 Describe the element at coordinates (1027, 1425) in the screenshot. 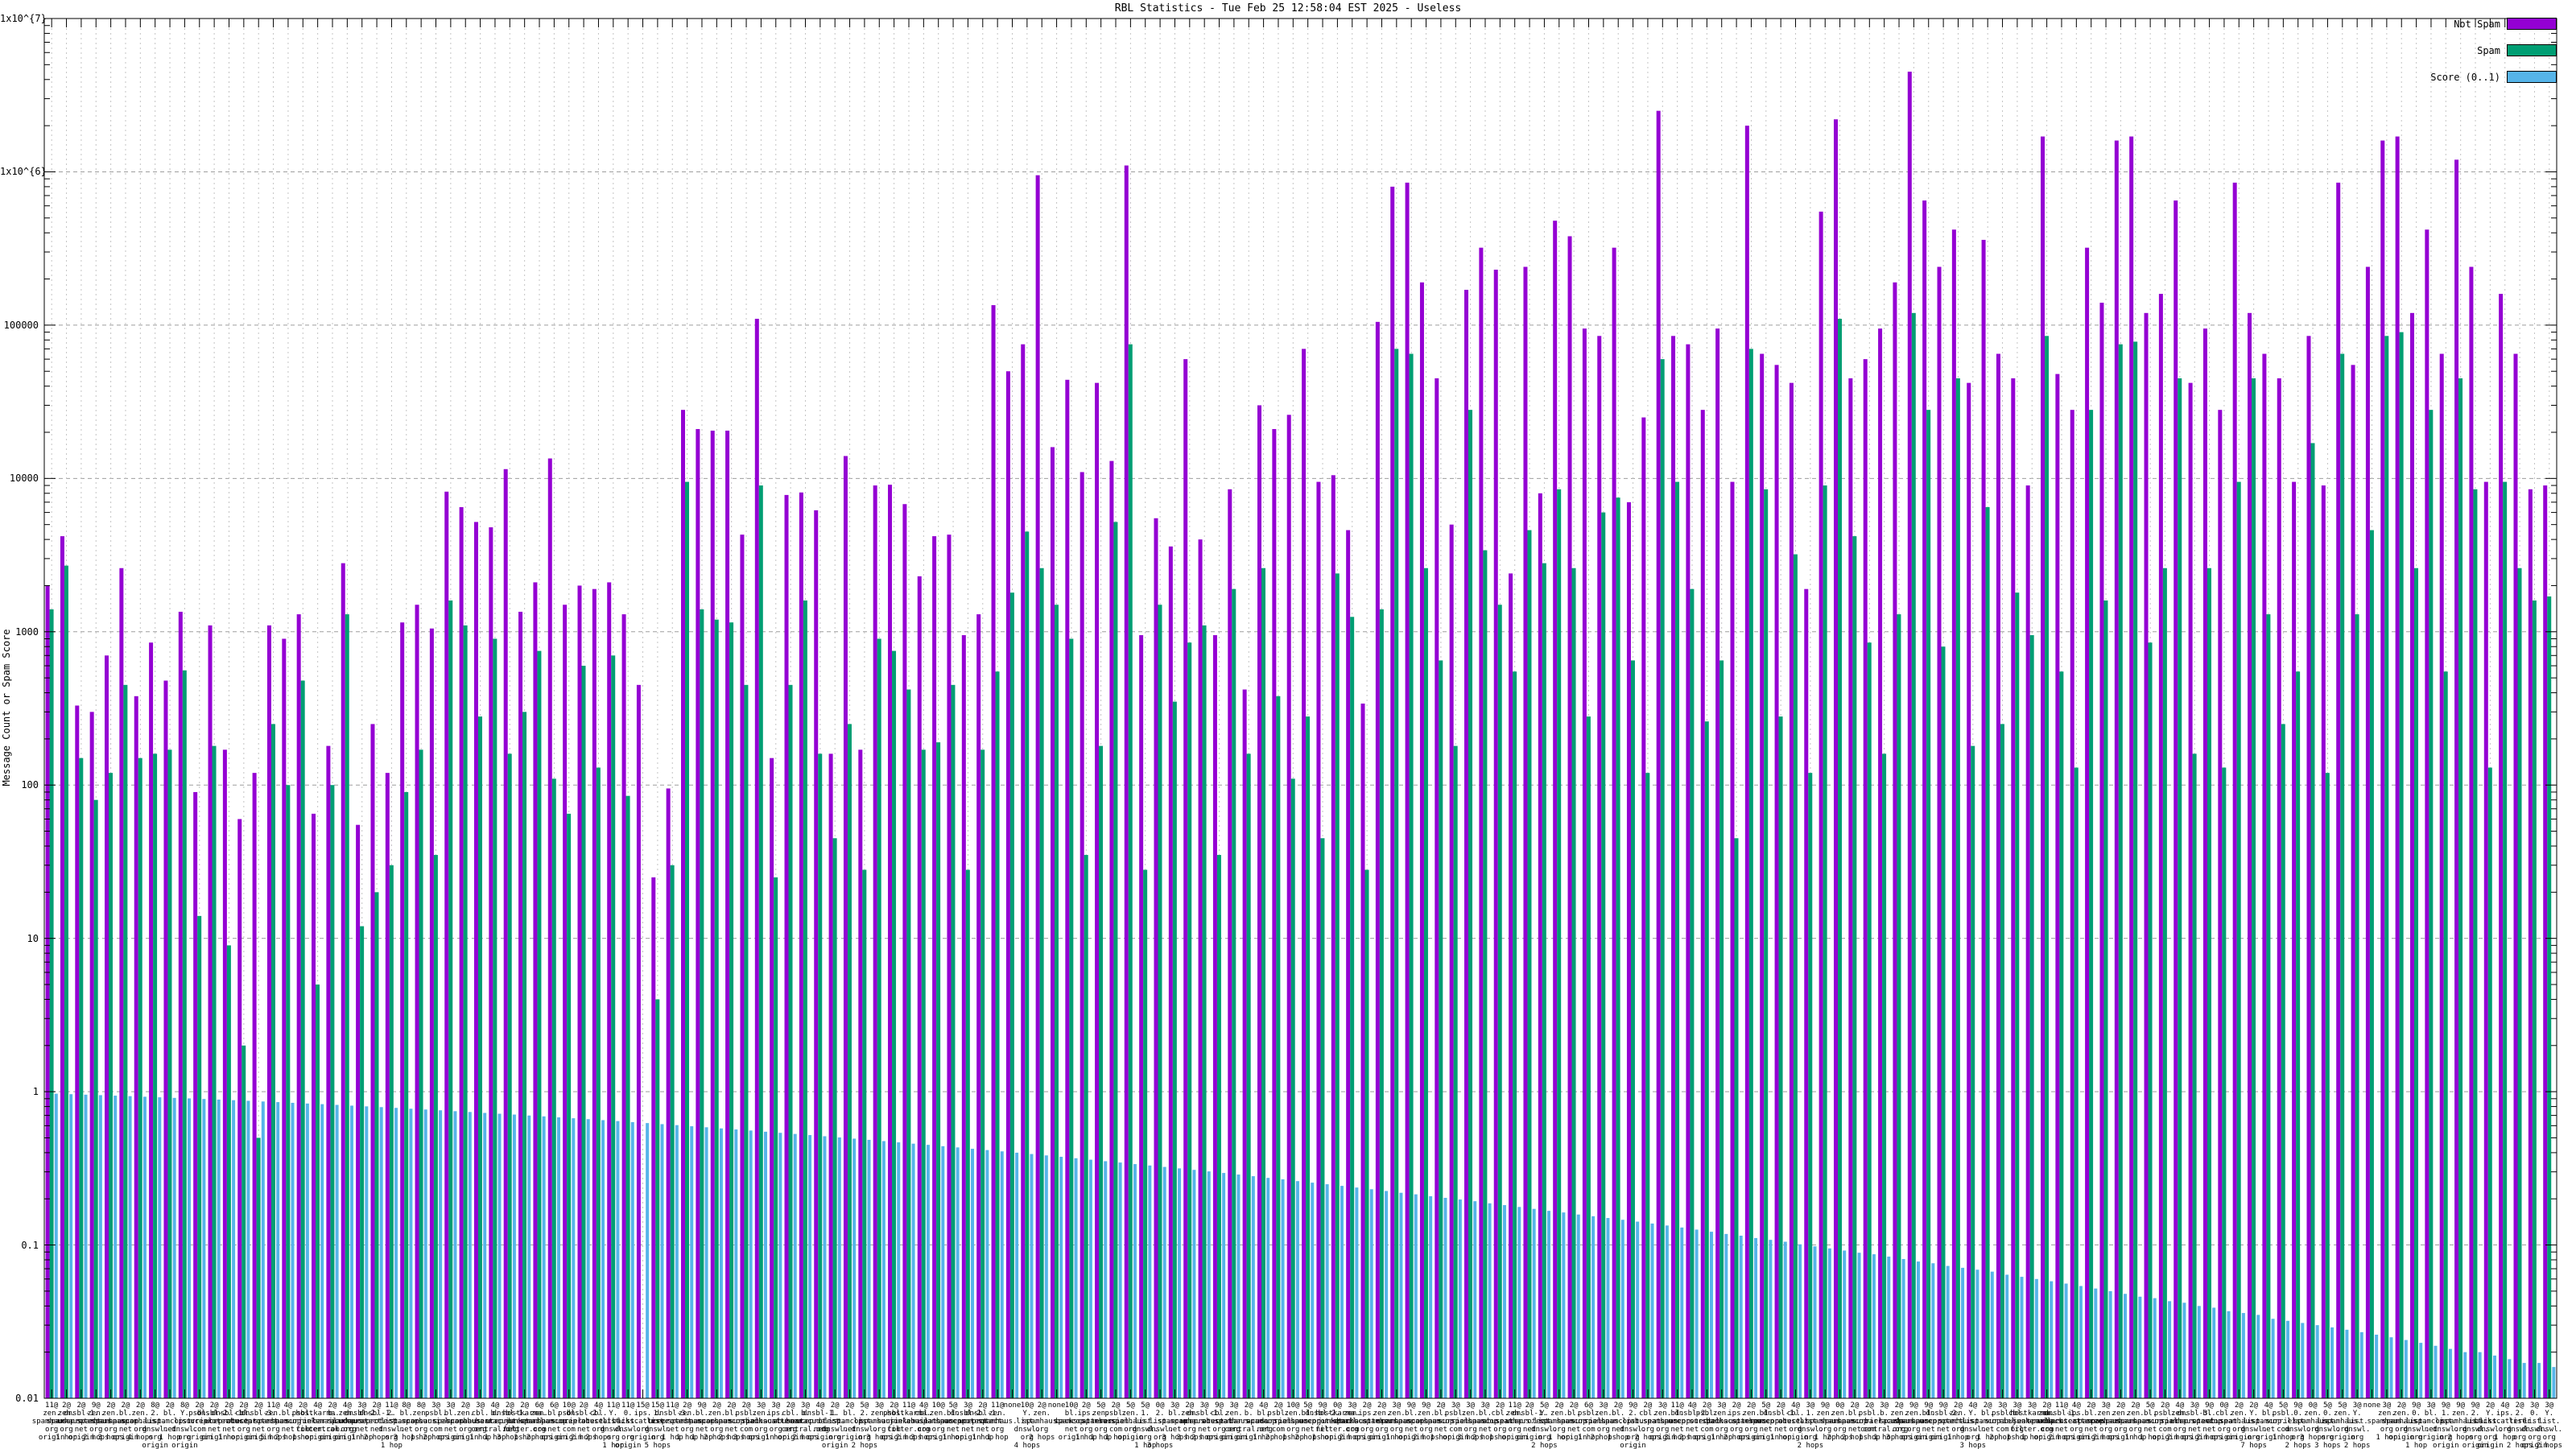

I see `x-tick-label: 10@ Y. list. dnswl. org 4 hops` at that location.